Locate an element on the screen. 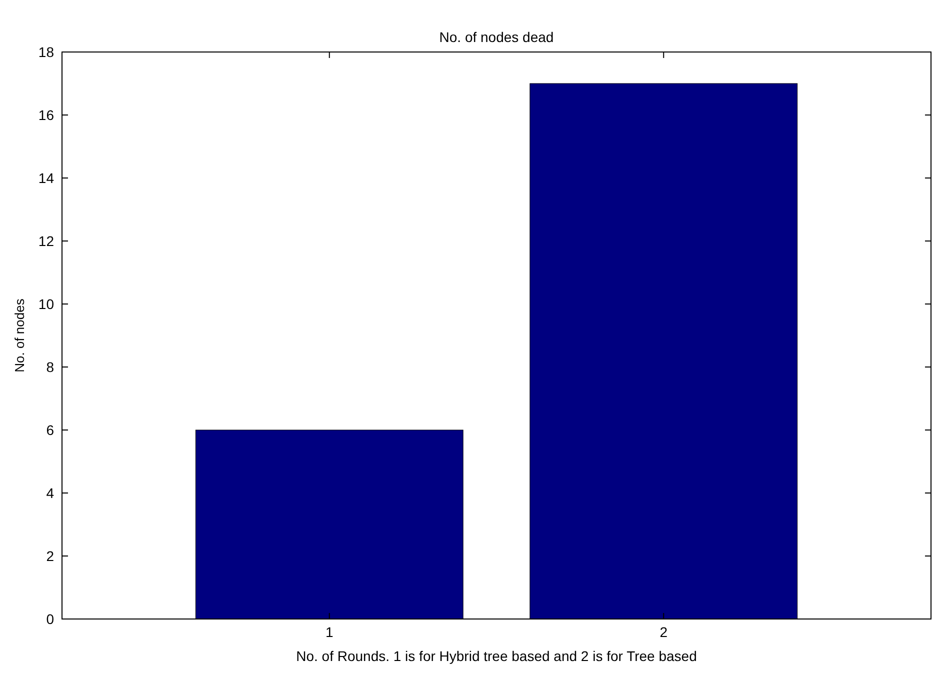  y-tick-label: 14 is located at coordinates (46, 178).